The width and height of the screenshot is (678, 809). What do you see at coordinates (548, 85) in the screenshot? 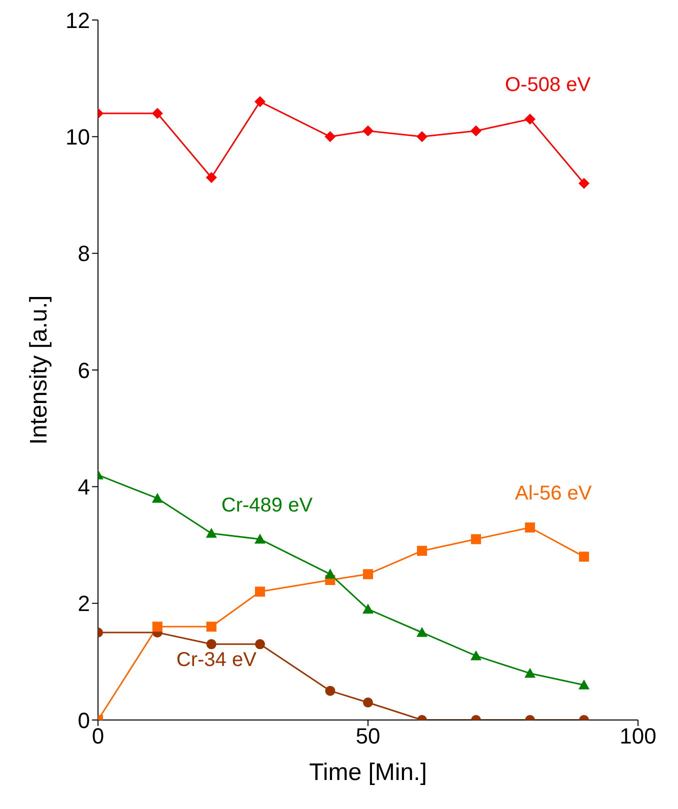
I see `series-label: O-508 eV` at bounding box center [548, 85].